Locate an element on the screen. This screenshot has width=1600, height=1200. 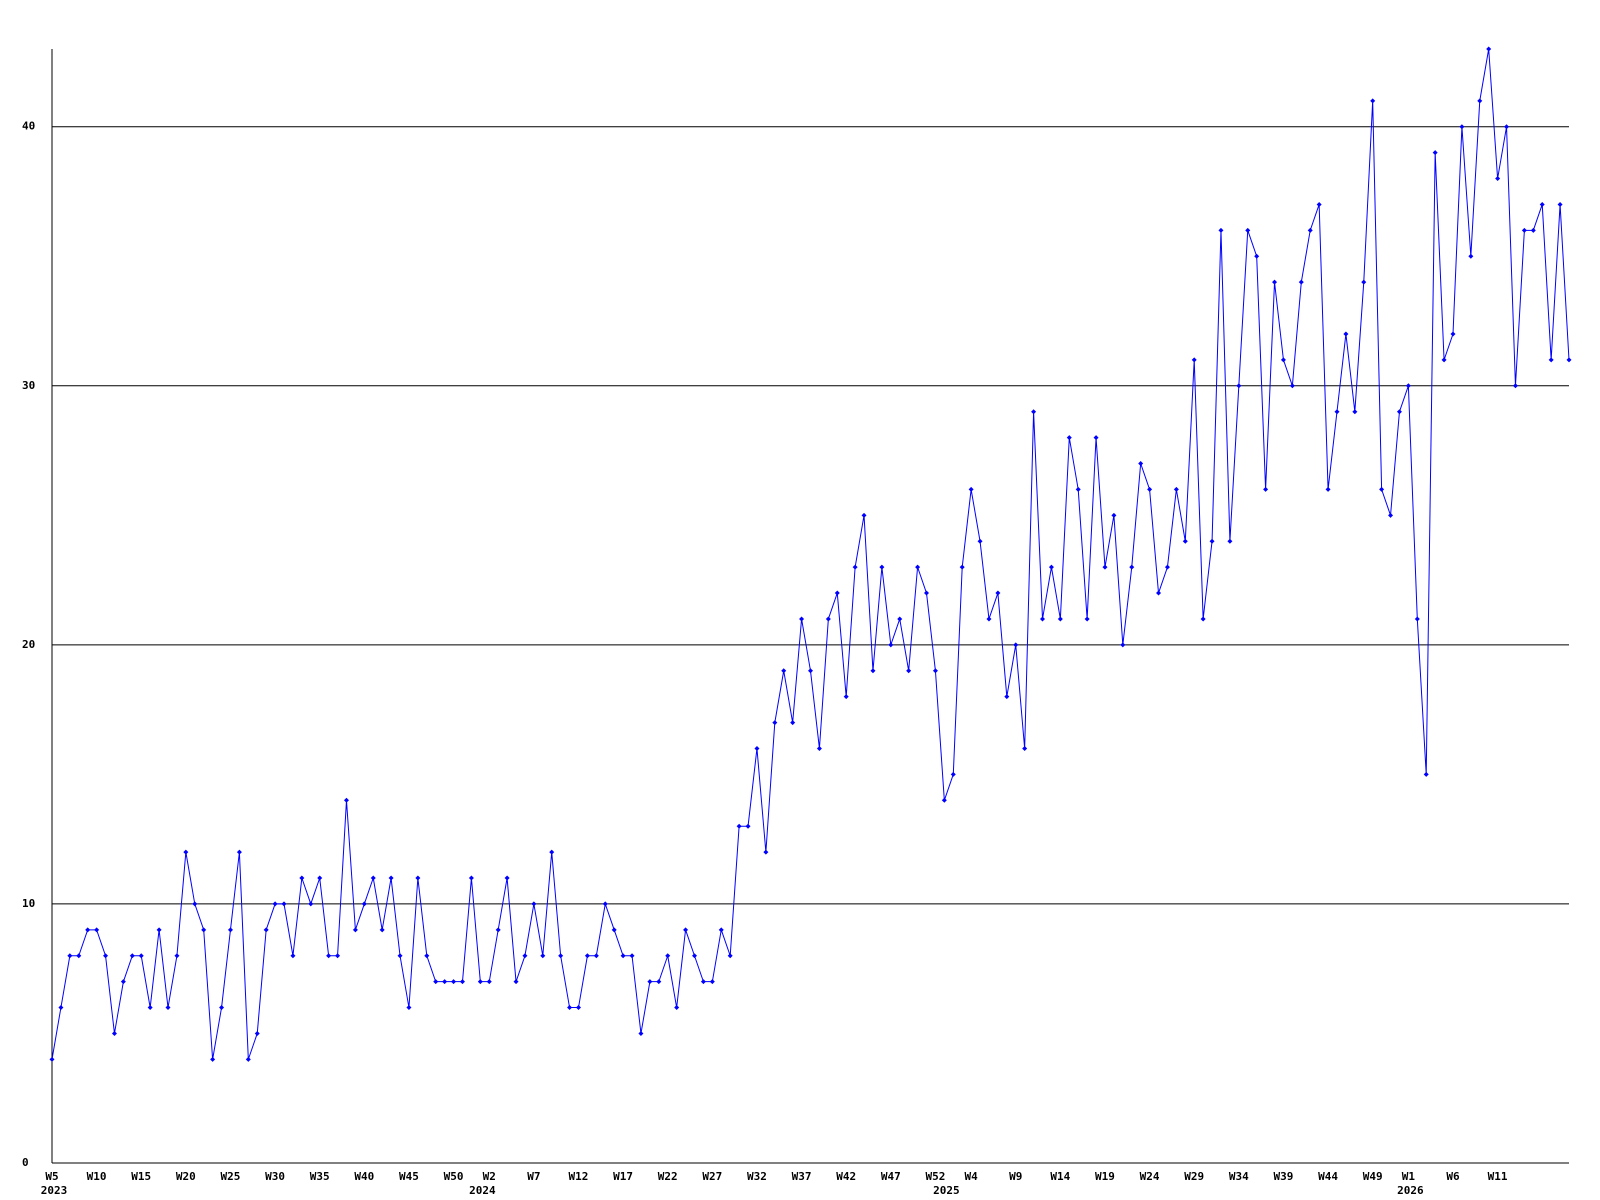
x-tick-label: W40 is located at coordinates (364, 1176).